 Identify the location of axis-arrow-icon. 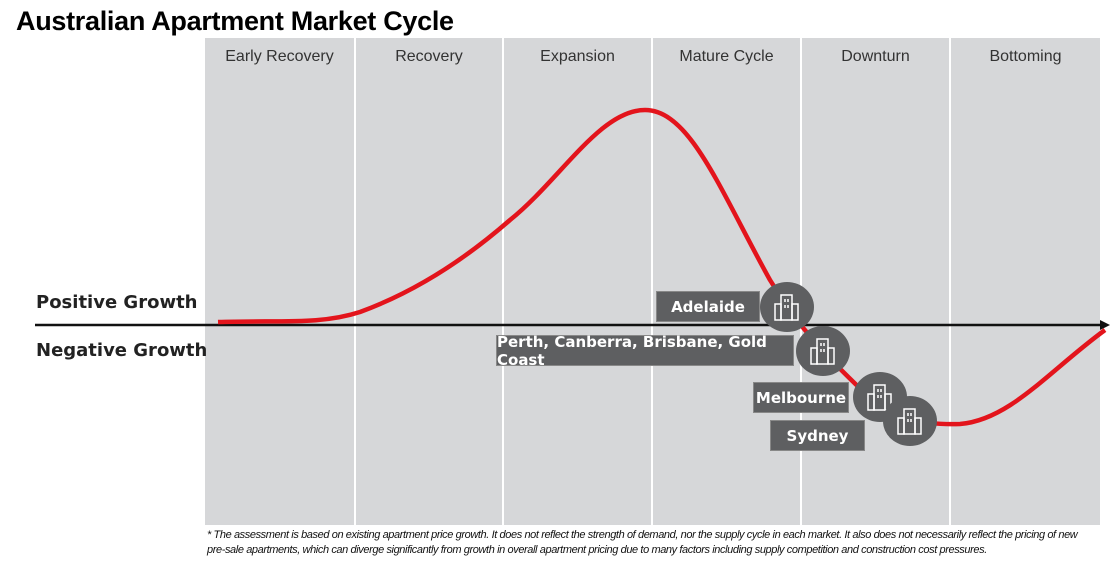
(1105, 325).